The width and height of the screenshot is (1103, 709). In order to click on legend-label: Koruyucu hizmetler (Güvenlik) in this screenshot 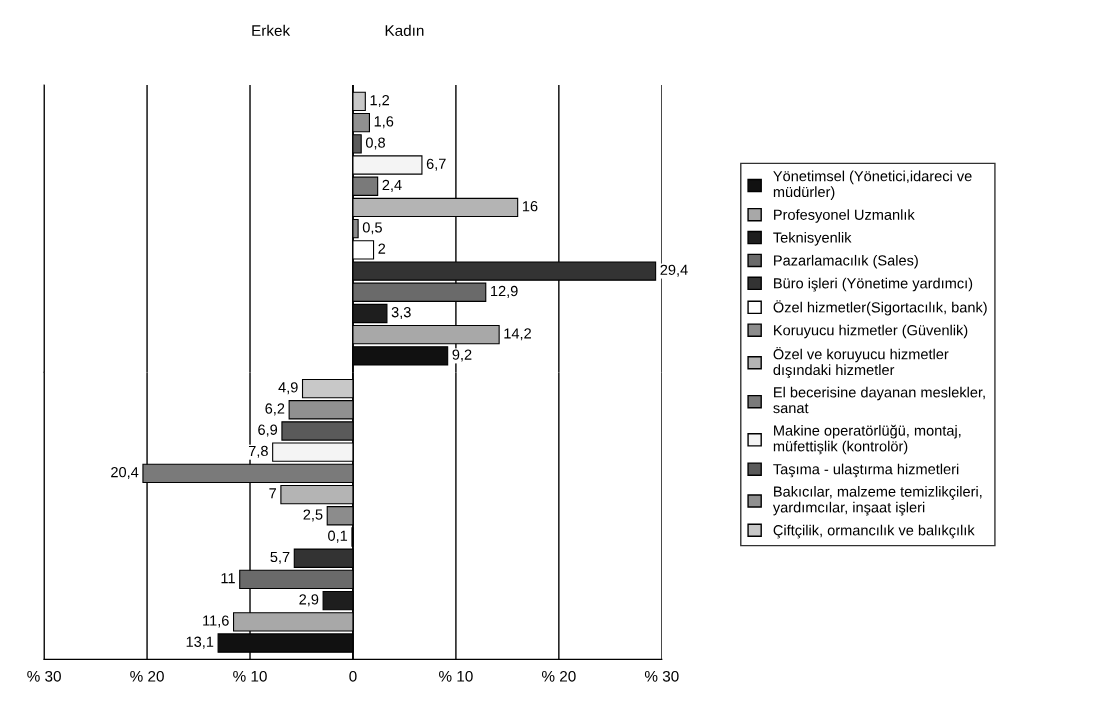, I will do `click(871, 331)`.